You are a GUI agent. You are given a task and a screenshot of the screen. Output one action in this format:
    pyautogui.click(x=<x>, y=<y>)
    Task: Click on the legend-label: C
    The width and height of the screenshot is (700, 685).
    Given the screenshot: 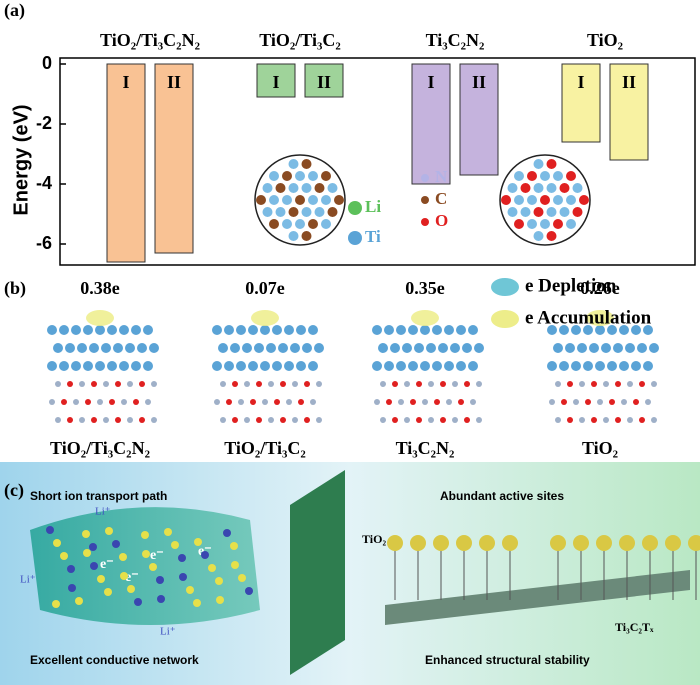 What is the action you would take?
    pyautogui.click(x=441, y=198)
    